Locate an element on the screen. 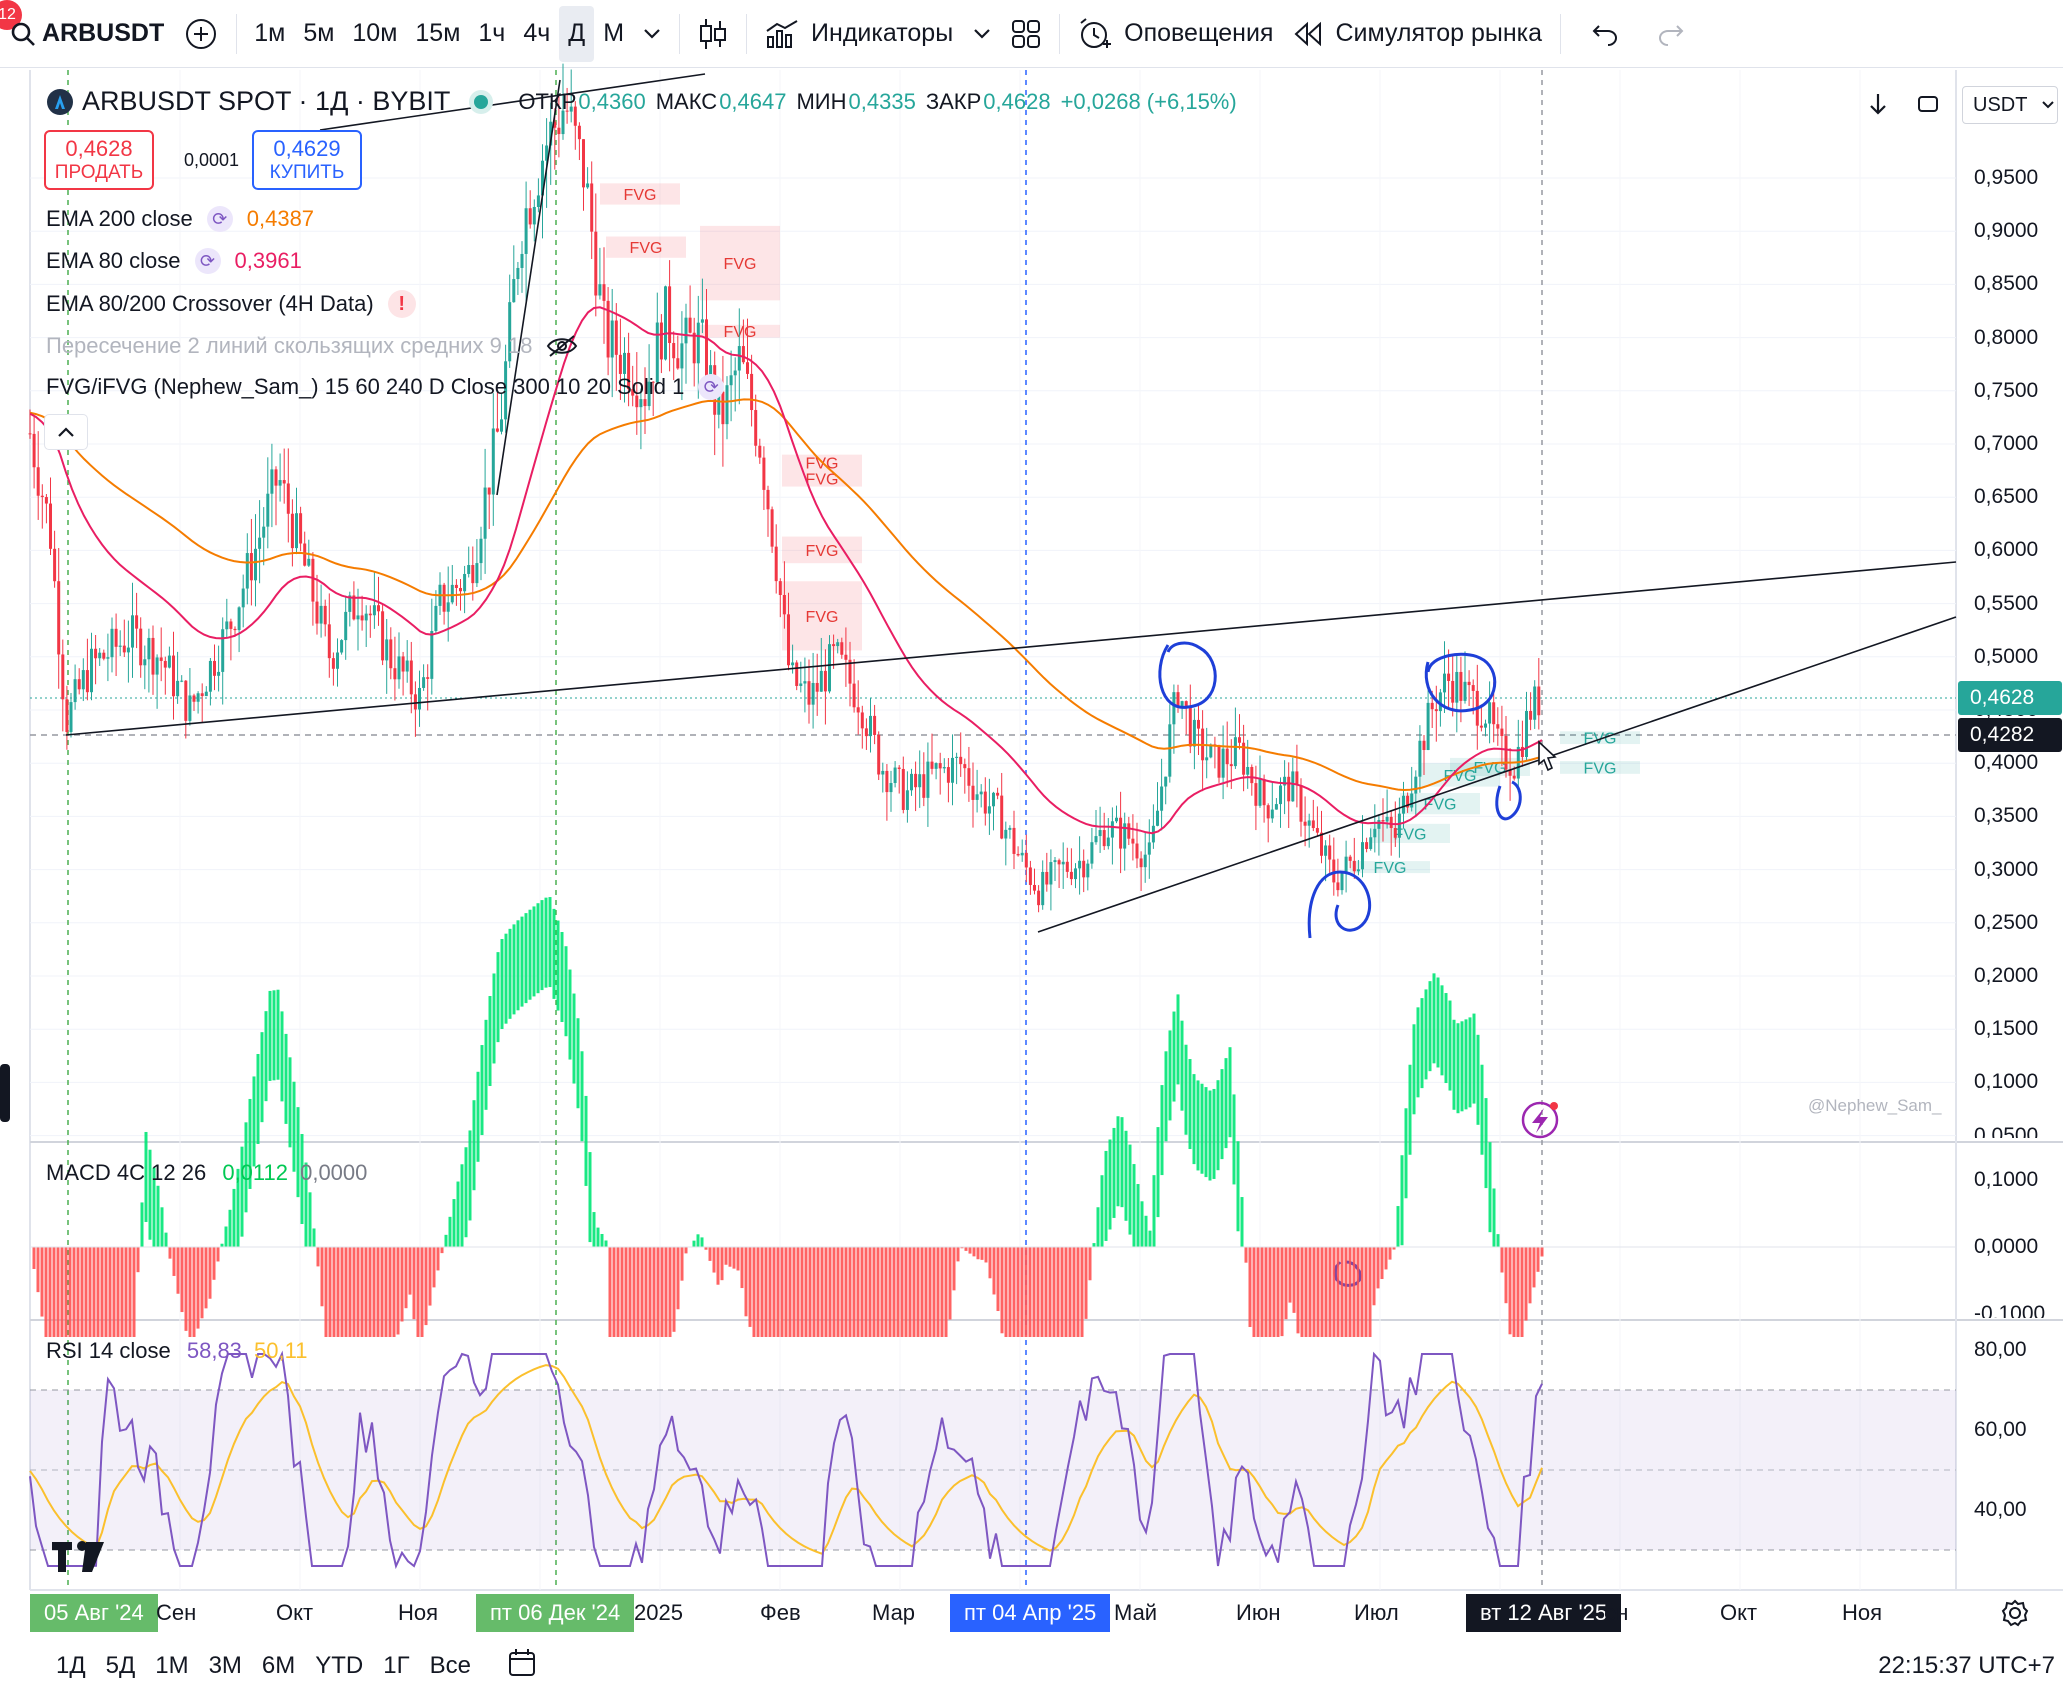  indicator-ema-crossover: EMA 80/200 Crossover (4H Data) ! is located at coordinates (231, 304).